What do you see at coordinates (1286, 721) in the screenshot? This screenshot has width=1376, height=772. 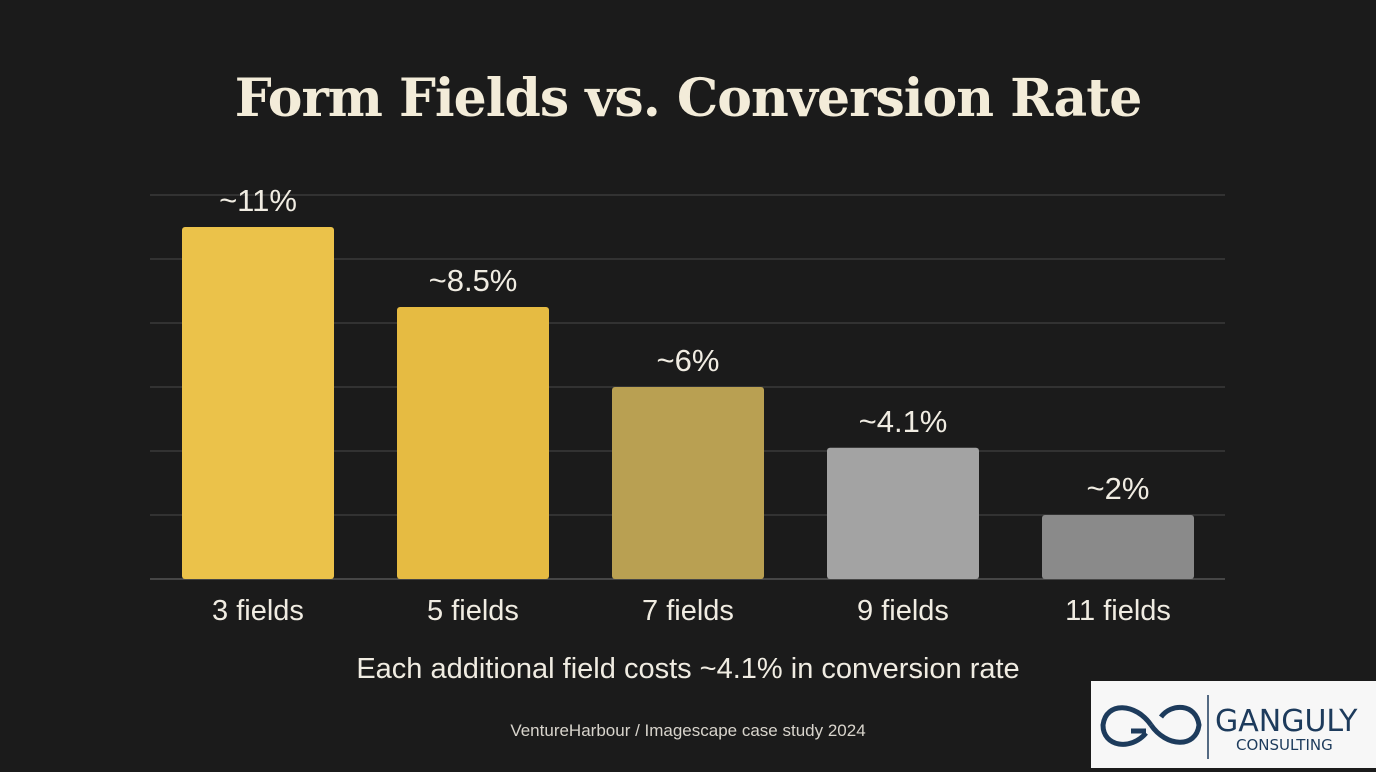 I see `svg-text: GANGULY` at bounding box center [1286, 721].